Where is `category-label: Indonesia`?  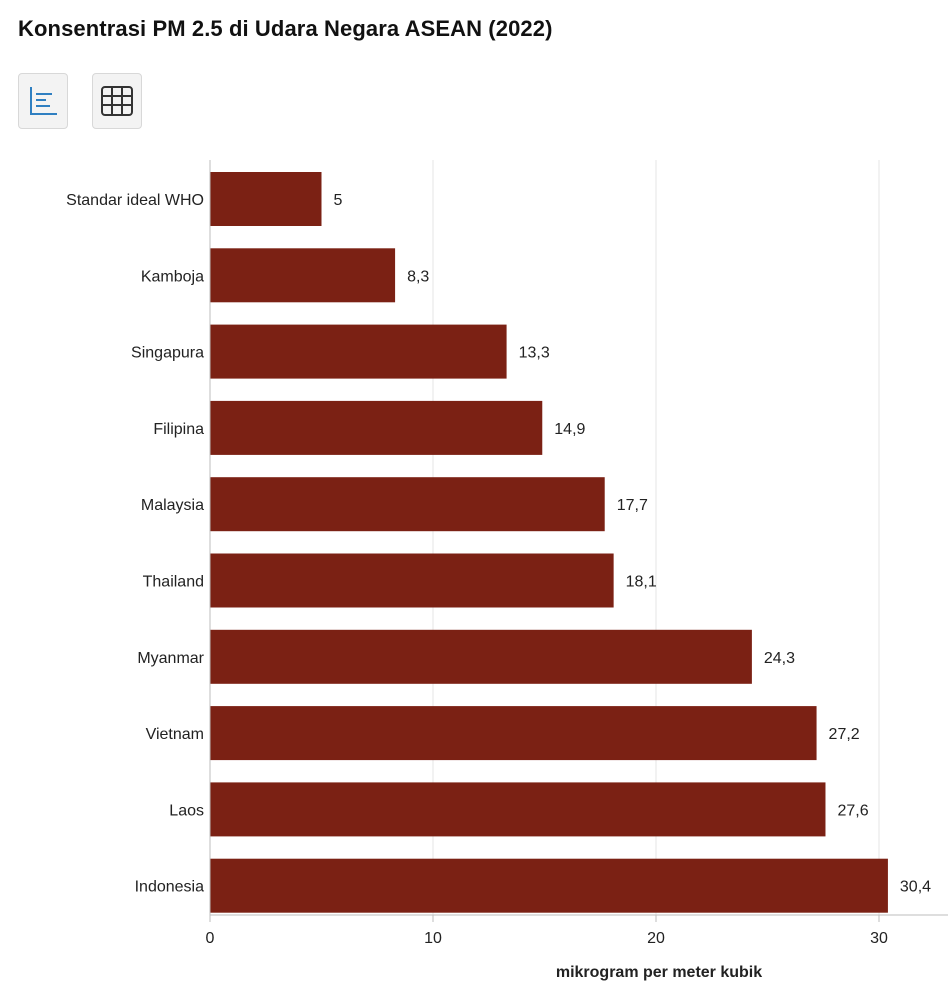 category-label: Indonesia is located at coordinates (169, 887).